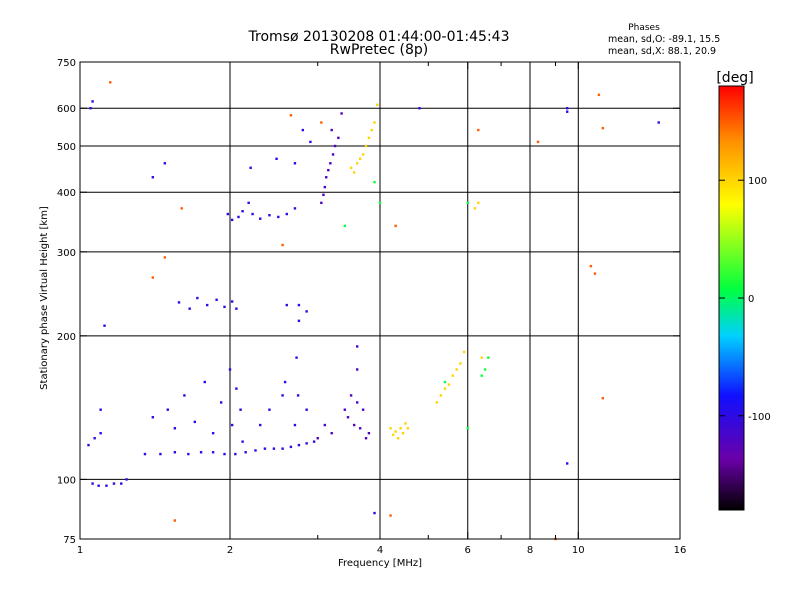 The image size is (800, 600). Describe the element at coordinates (66, 480) in the screenshot. I see `y-tick-label: 100` at that location.